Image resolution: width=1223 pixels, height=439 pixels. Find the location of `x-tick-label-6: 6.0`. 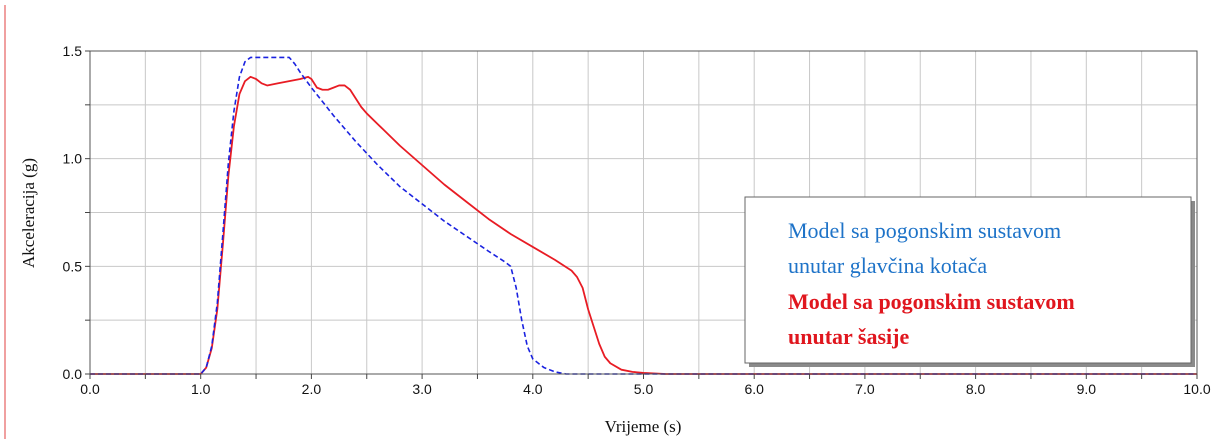

x-tick-label-6: 6.0 is located at coordinates (754, 389).